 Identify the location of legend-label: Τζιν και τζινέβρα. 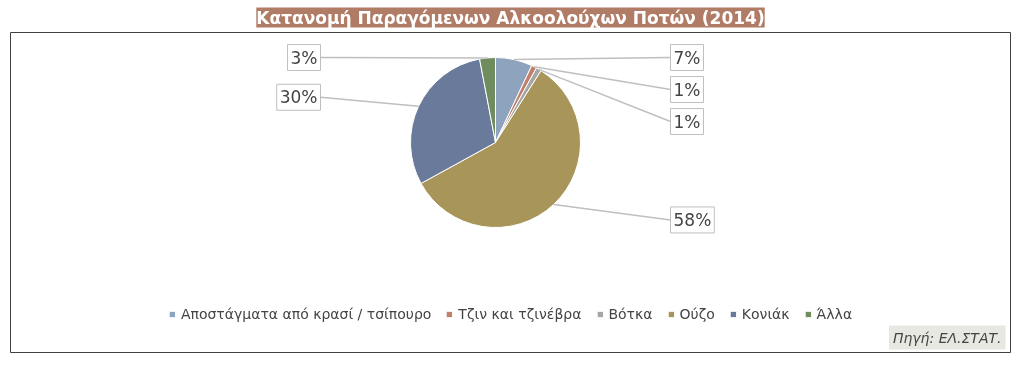
(520, 314).